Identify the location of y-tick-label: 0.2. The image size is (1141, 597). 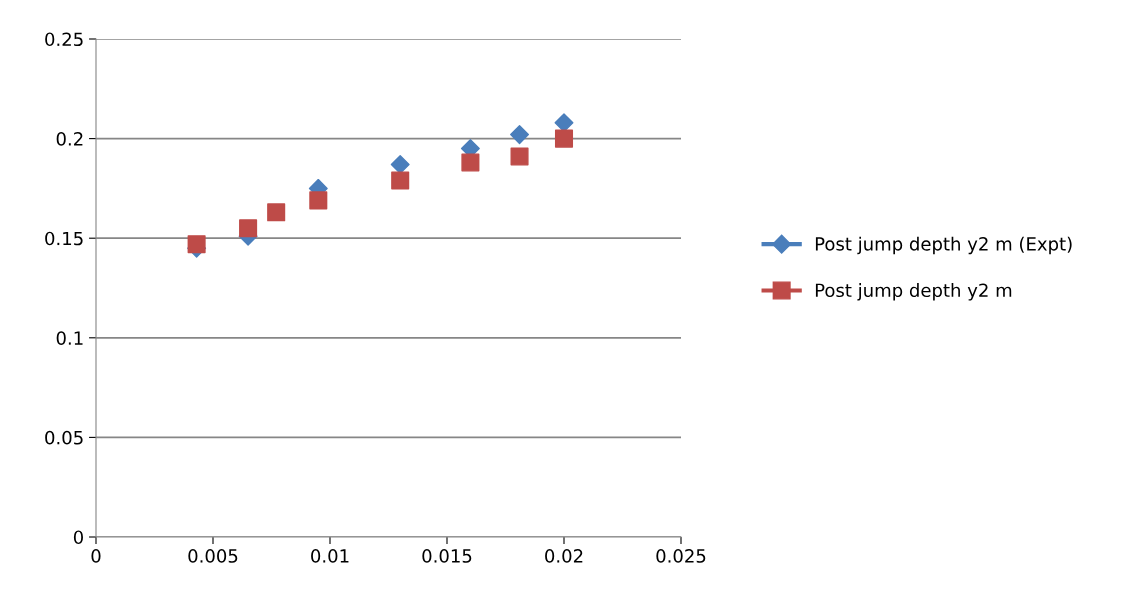
(69, 139).